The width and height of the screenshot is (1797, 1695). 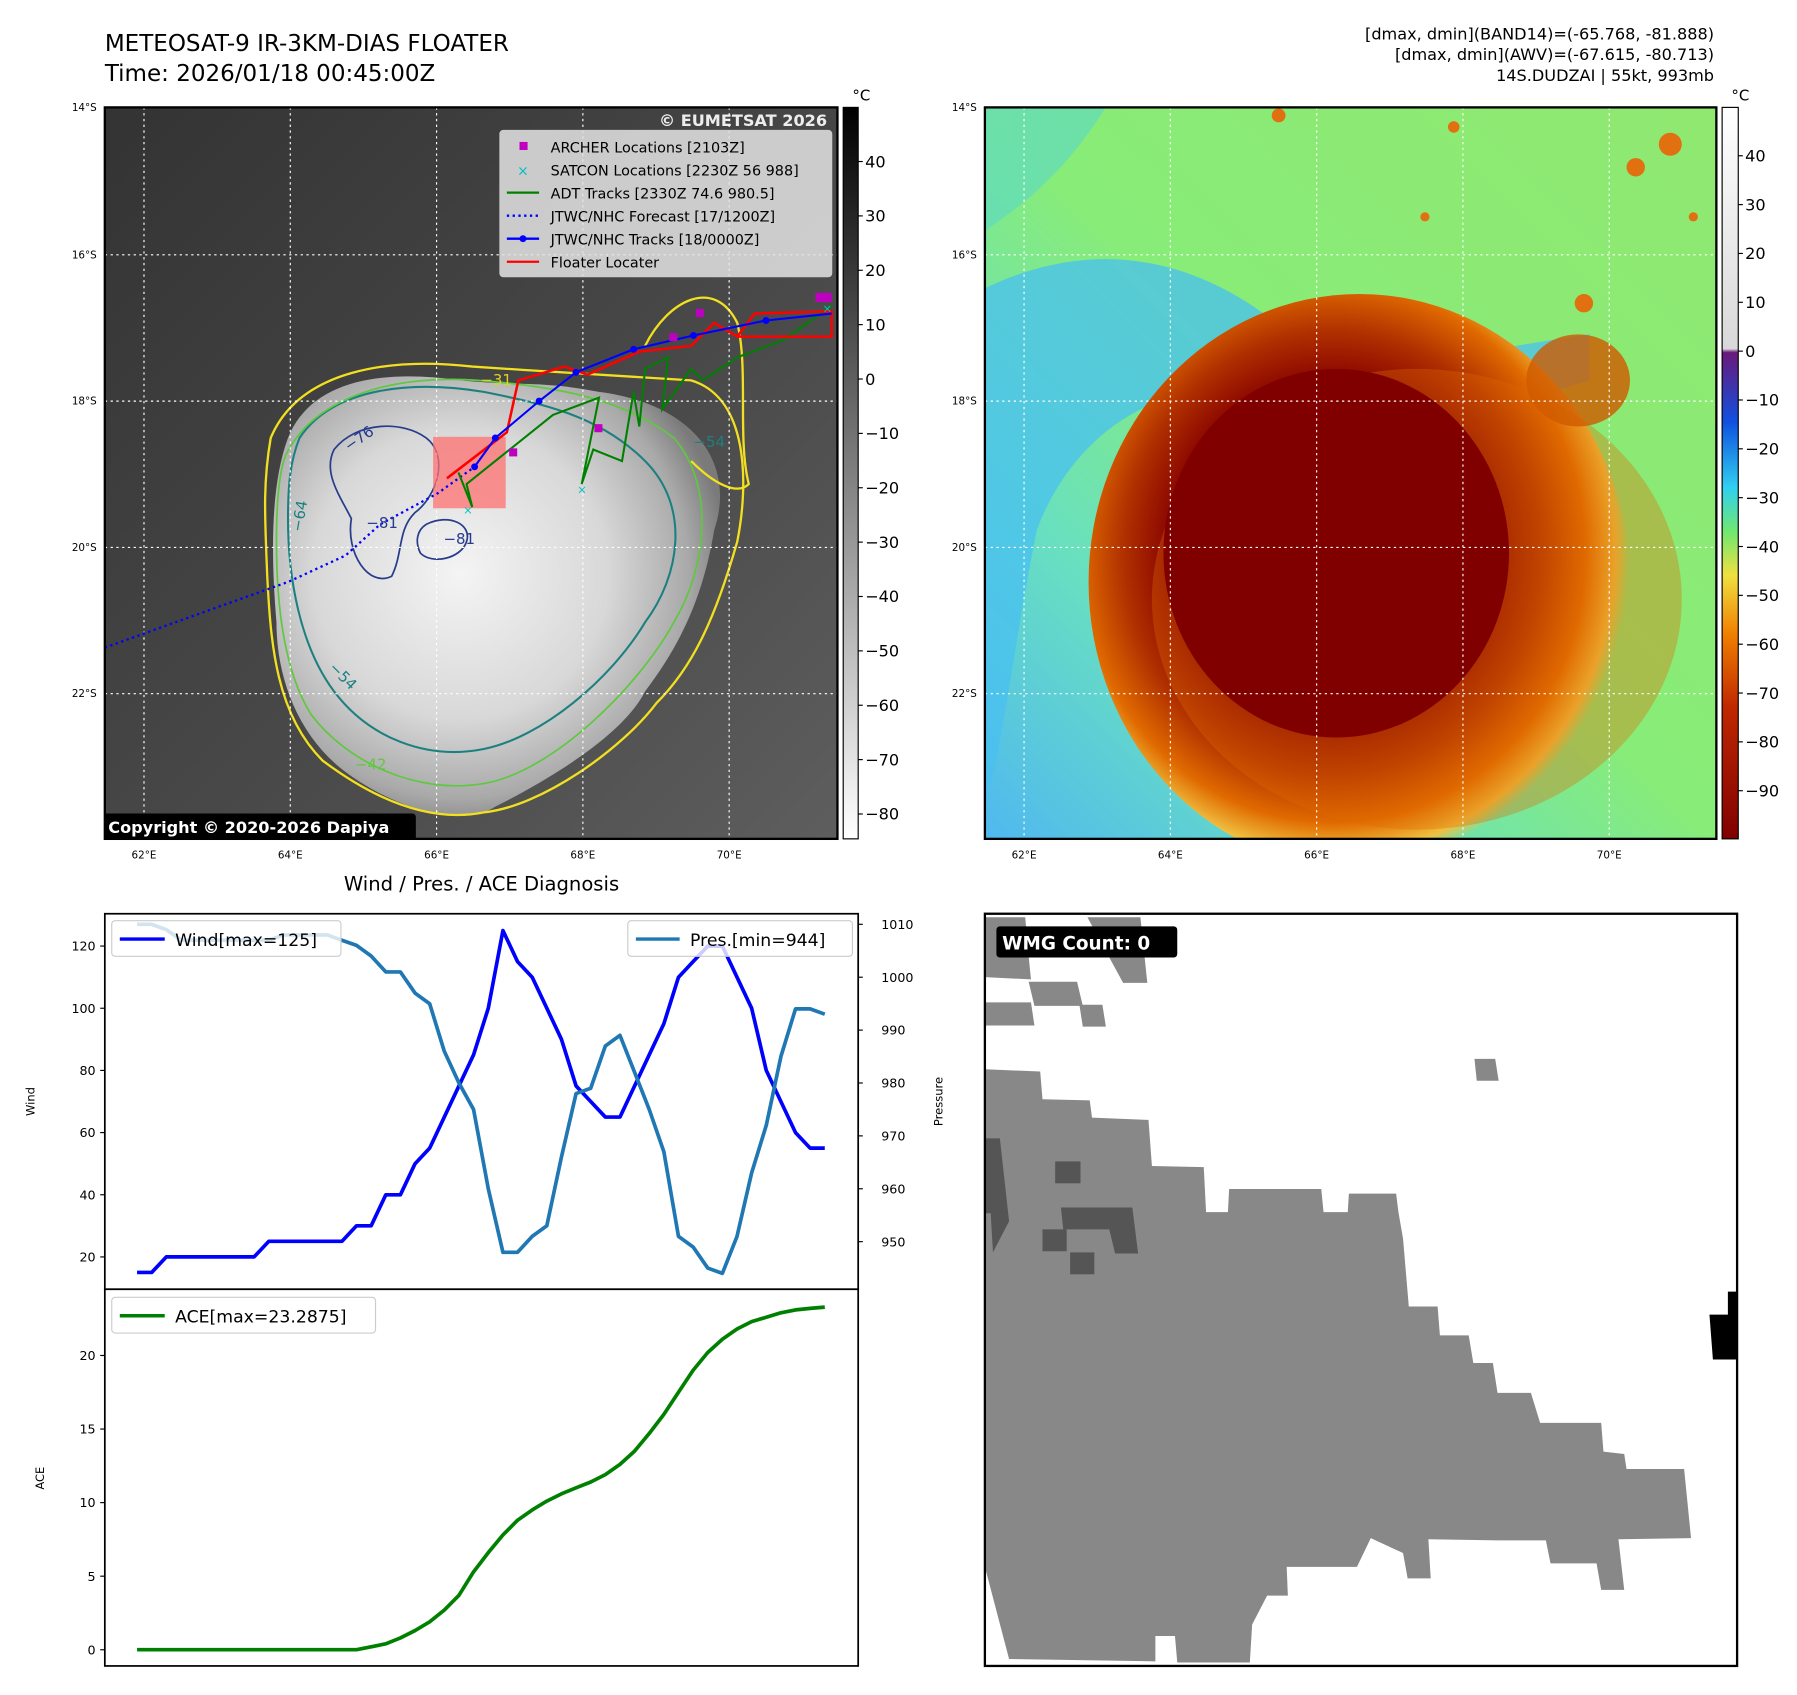 I want to click on wind-tick-label: 60, so click(x=88, y=1132).